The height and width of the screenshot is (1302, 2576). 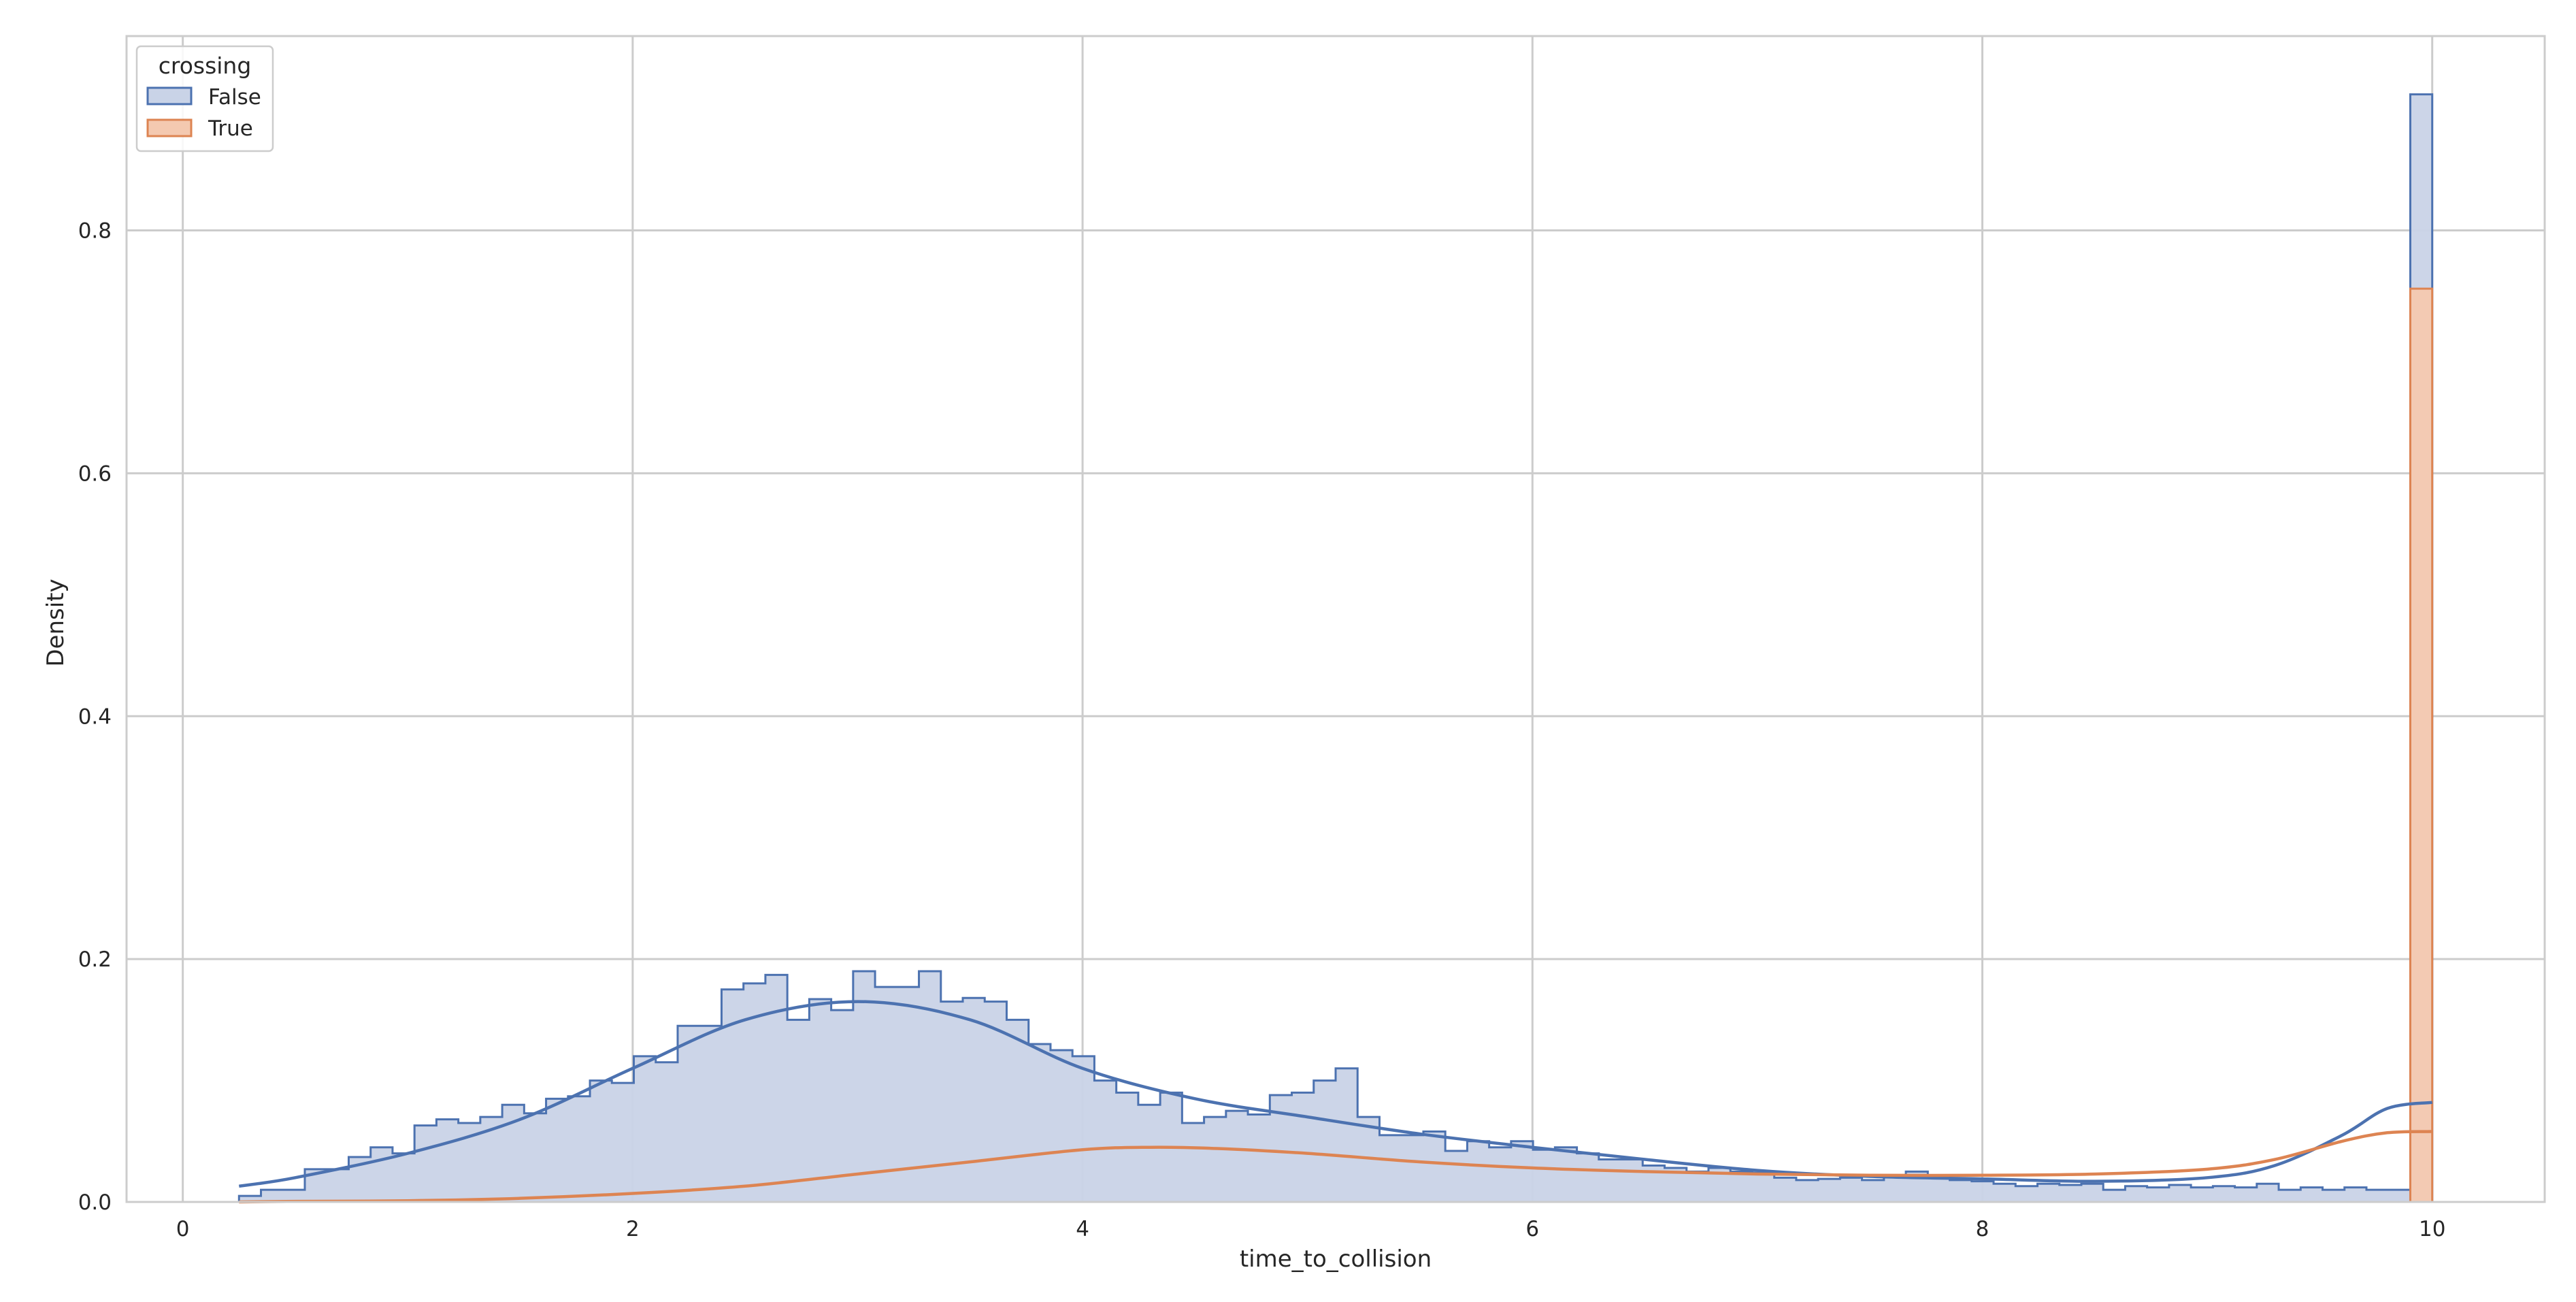 I want to click on x-tick-label: 0, so click(x=183, y=1229).